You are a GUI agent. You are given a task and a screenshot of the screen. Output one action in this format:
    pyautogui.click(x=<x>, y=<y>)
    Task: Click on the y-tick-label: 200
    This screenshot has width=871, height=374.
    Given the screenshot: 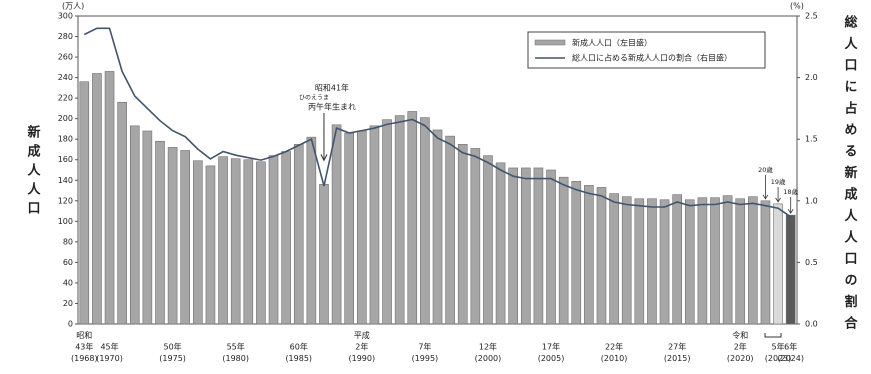 What is the action you would take?
    pyautogui.click(x=65, y=118)
    